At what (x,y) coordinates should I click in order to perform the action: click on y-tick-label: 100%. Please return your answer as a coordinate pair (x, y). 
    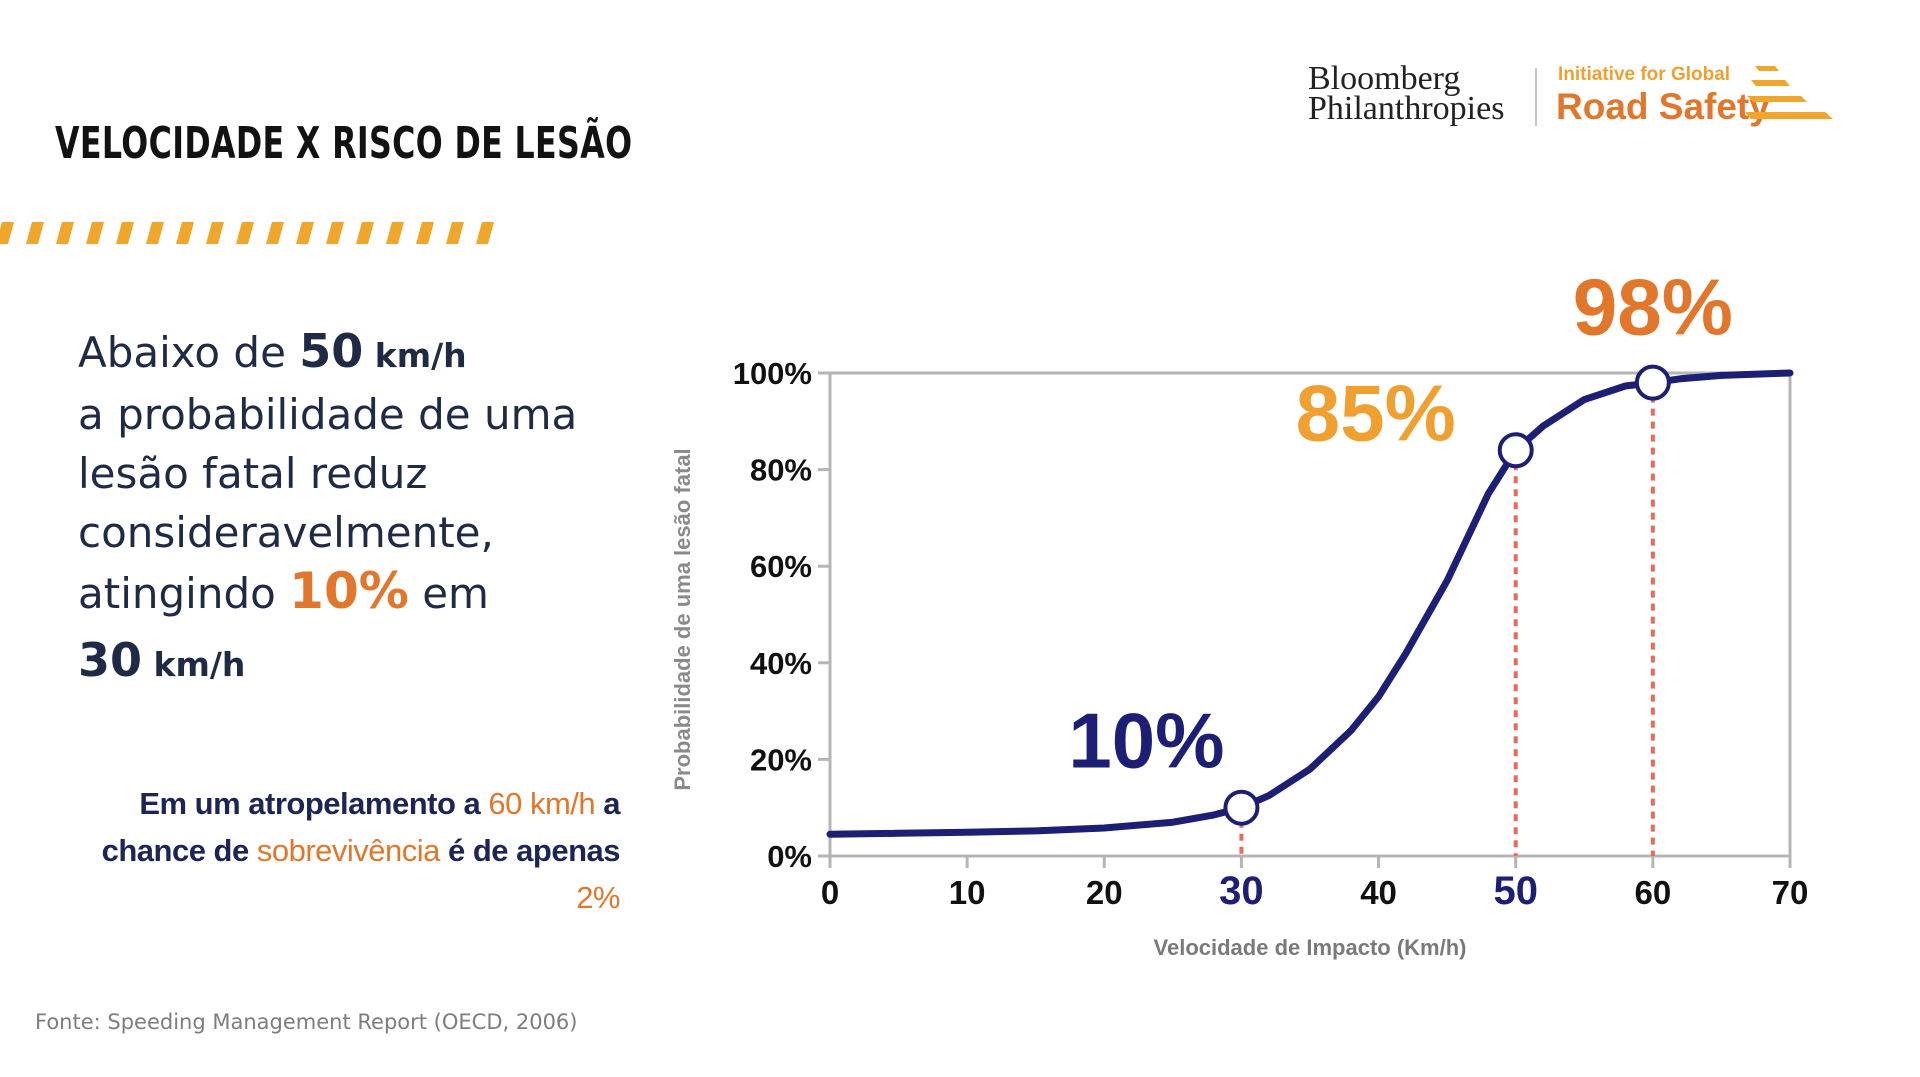
    Looking at the image, I should click on (772, 373).